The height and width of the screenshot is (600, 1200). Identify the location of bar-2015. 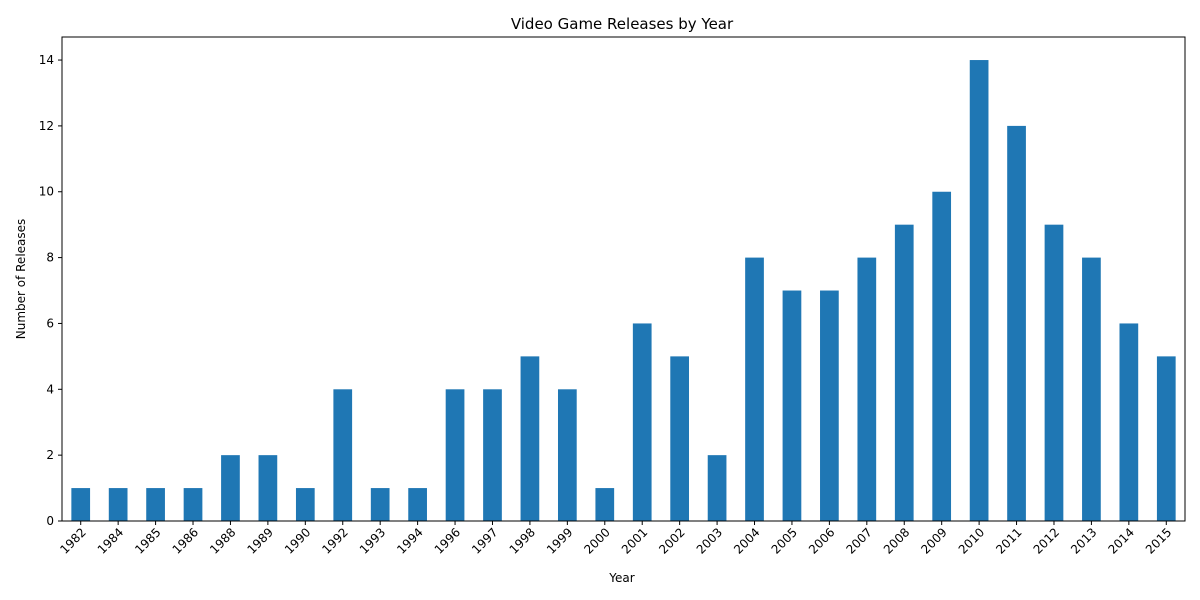
(1166, 438).